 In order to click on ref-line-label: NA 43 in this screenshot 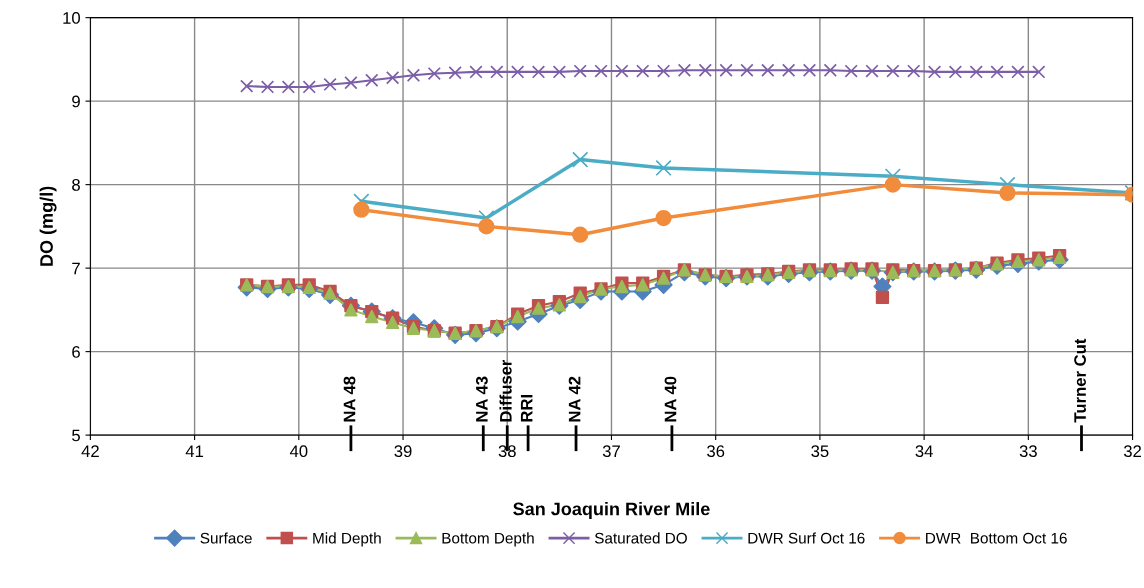, I will do `click(481, 399)`.